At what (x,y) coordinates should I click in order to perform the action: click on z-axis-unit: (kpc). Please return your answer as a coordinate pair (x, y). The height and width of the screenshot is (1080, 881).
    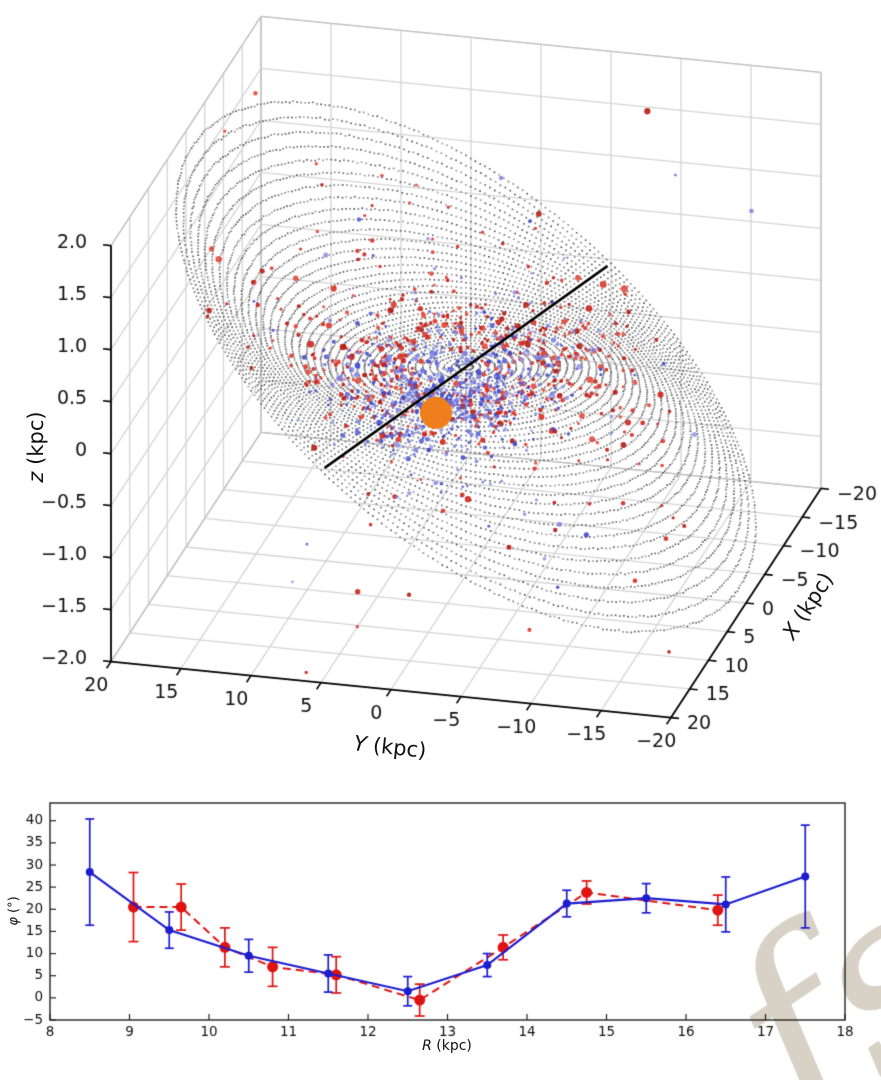
    Looking at the image, I should click on (36, 441).